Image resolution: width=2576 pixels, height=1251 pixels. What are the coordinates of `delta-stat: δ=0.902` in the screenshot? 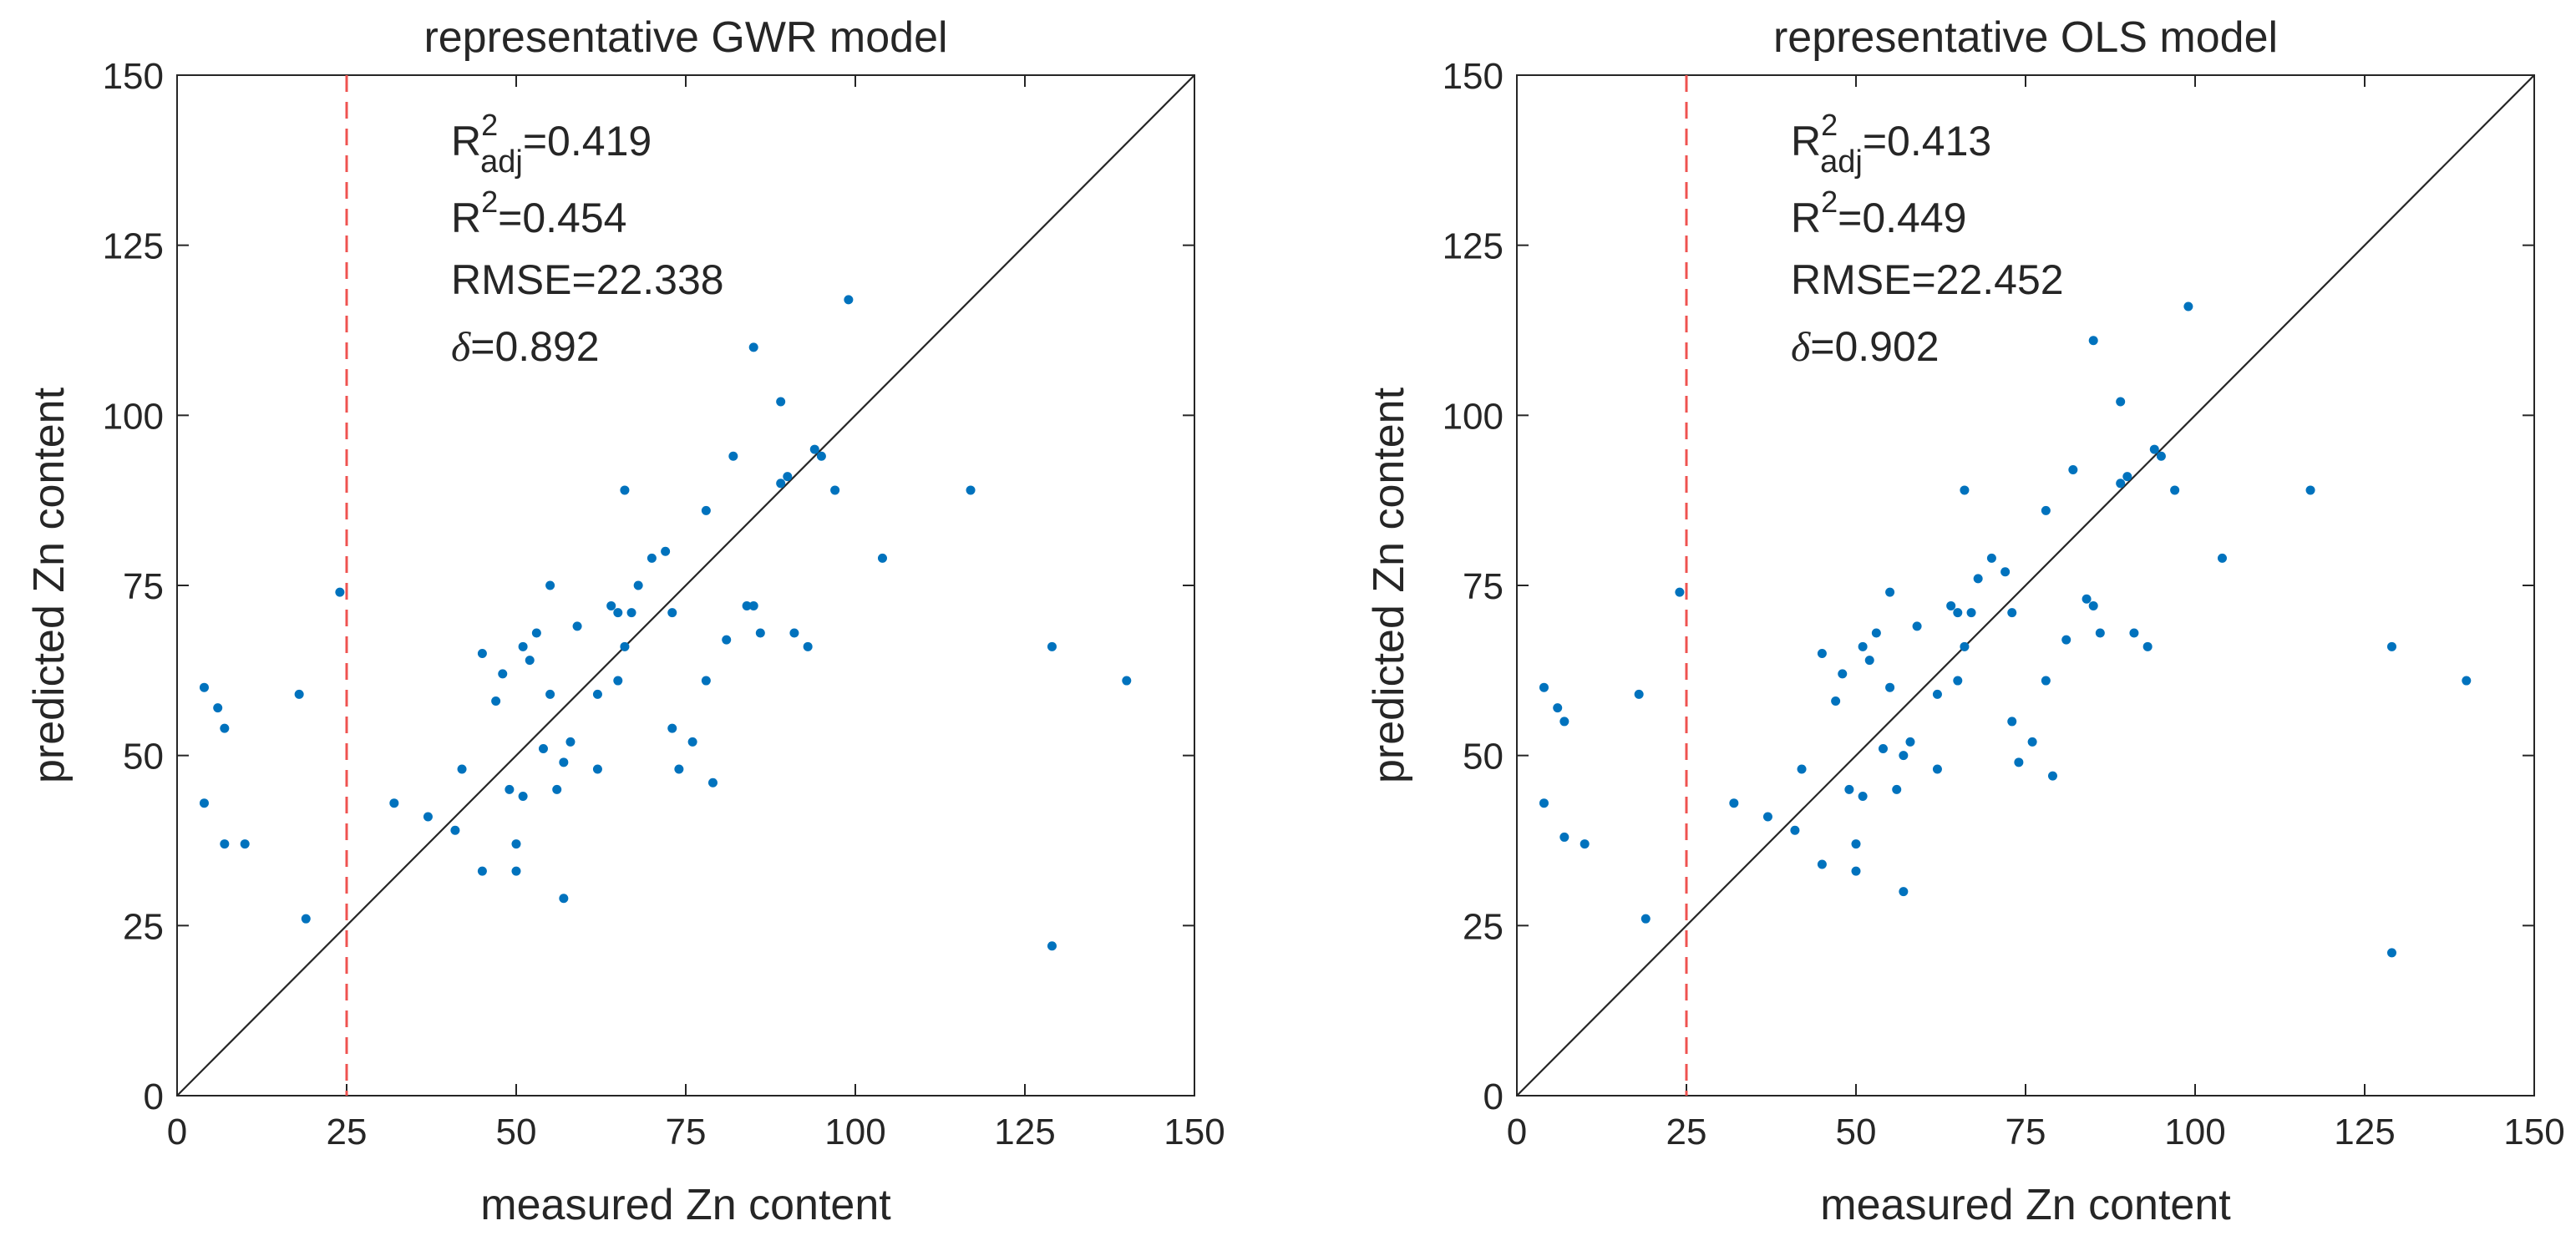 It's located at (1866, 346).